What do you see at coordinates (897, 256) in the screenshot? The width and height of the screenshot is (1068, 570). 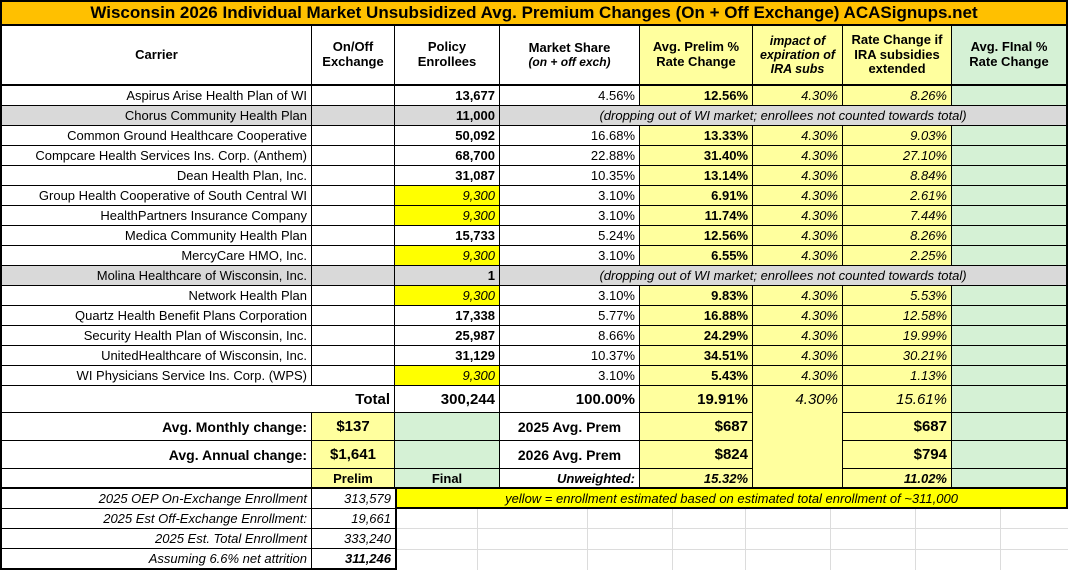 I see `cell-rate-extended: 2.25%` at bounding box center [897, 256].